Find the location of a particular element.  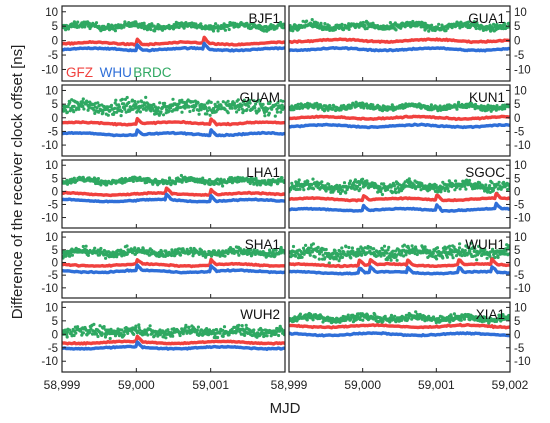

station-label: GUA1 is located at coordinates (486, 18).